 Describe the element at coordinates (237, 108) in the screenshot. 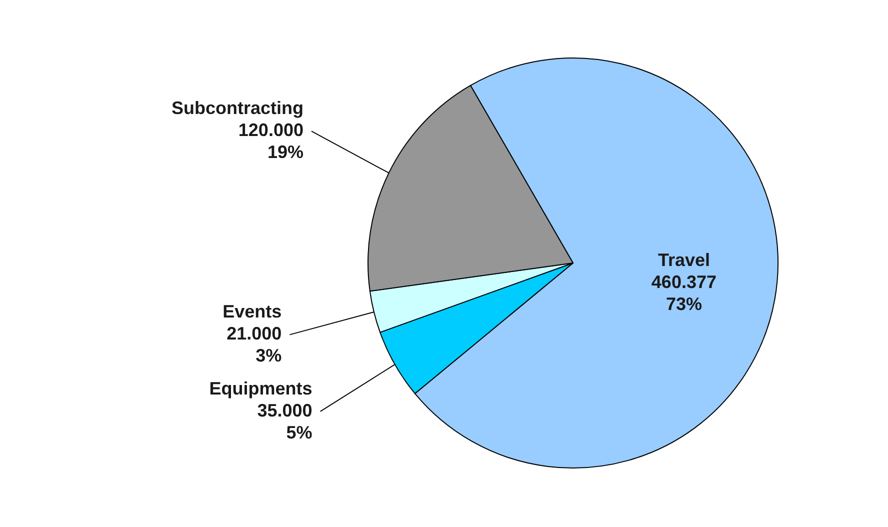

I see `slice-label: Subcontracting` at that location.